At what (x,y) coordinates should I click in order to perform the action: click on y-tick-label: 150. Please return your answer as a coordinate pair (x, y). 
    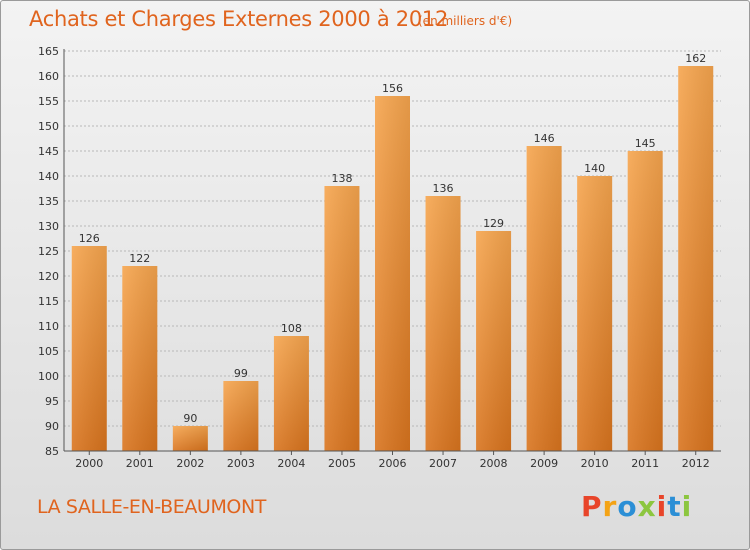
    Looking at the image, I should click on (48, 126).